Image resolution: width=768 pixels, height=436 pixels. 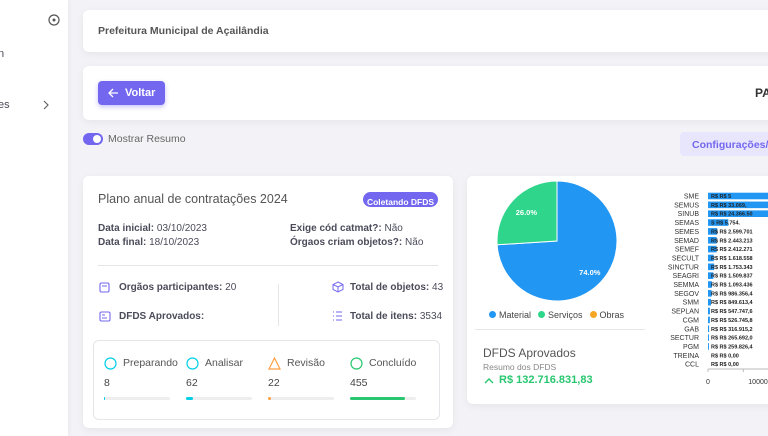 What do you see at coordinates (515, 315) in the screenshot?
I see `legend-label: Material` at bounding box center [515, 315].